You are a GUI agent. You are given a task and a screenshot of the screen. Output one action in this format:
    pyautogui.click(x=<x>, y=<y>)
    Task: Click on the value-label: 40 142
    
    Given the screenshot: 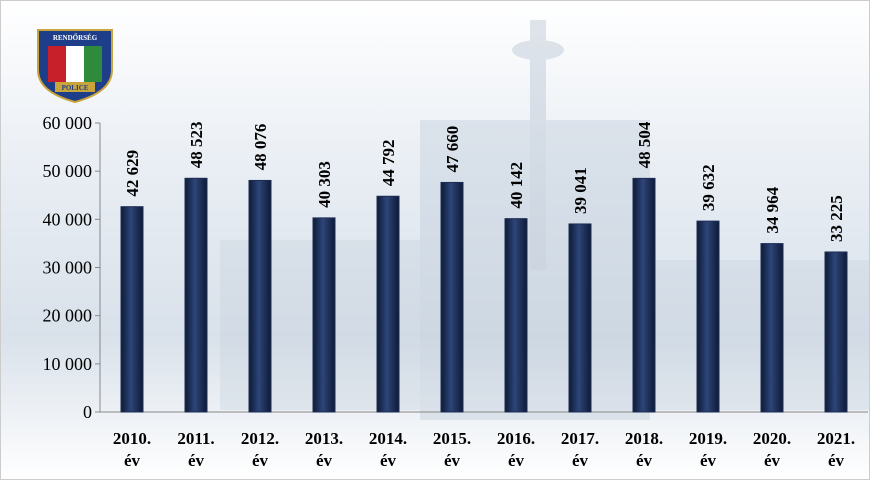 What is the action you would take?
    pyautogui.click(x=516, y=185)
    